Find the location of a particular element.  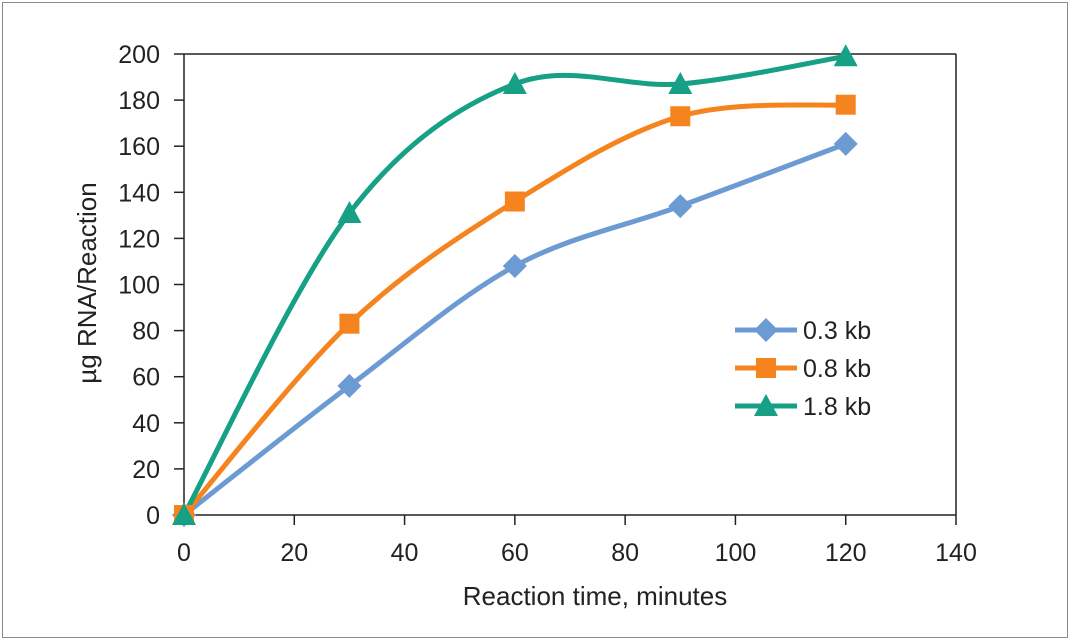

legend-label: 1.8 kb is located at coordinates (837, 407).